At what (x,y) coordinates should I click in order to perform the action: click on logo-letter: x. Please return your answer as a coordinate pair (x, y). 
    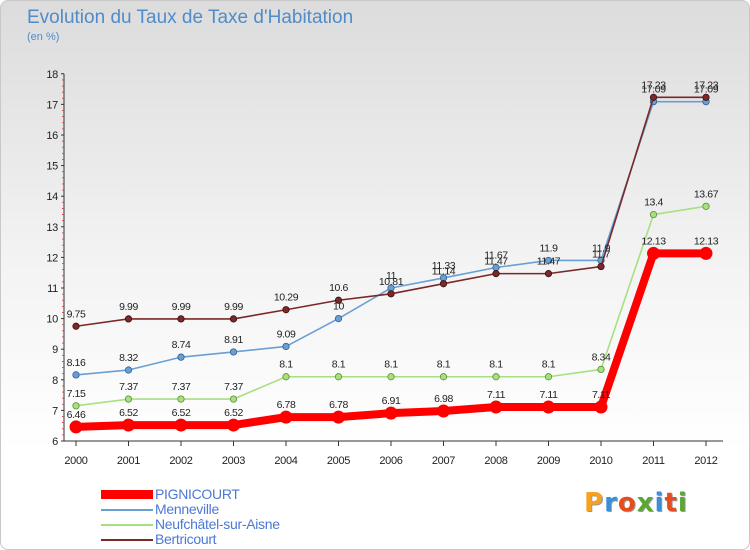
    Looking at the image, I should click on (645, 503).